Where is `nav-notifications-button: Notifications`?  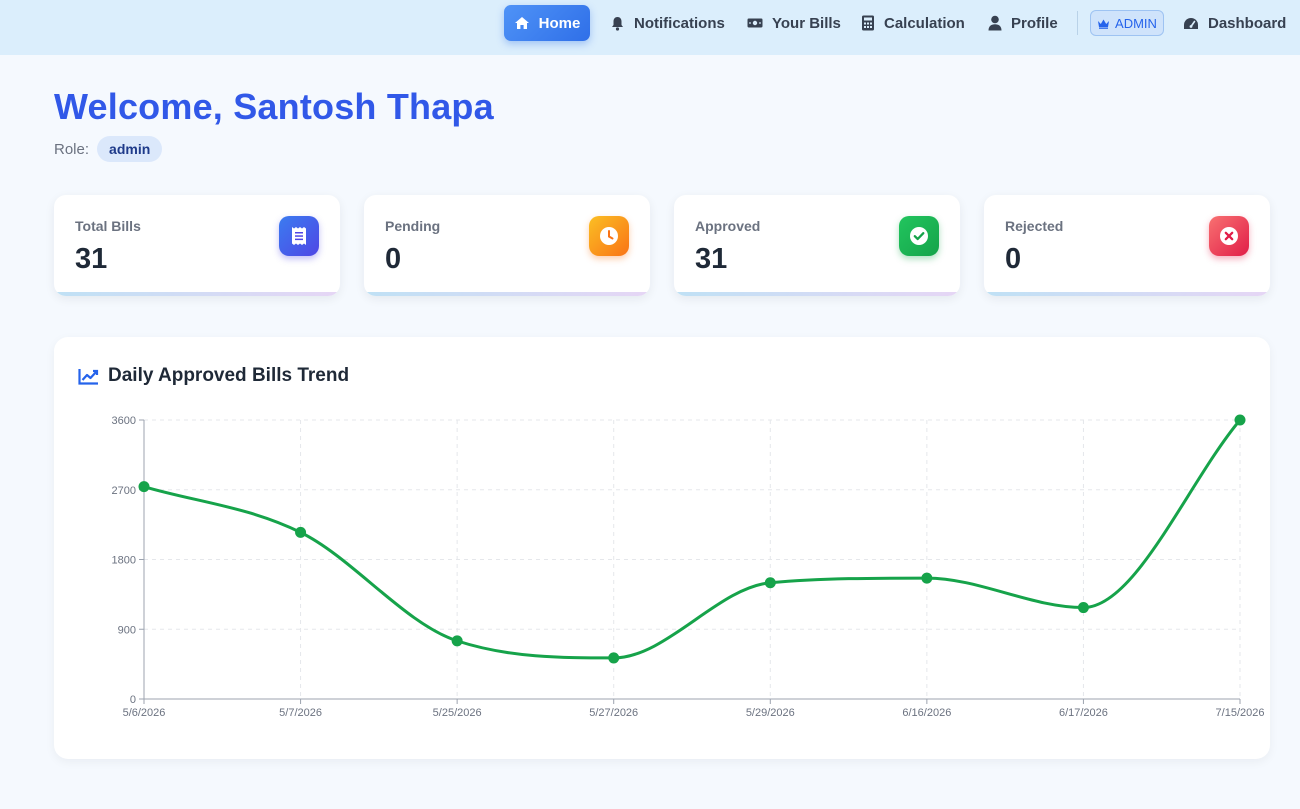
nav-notifications-button: Notifications is located at coordinates (667, 23).